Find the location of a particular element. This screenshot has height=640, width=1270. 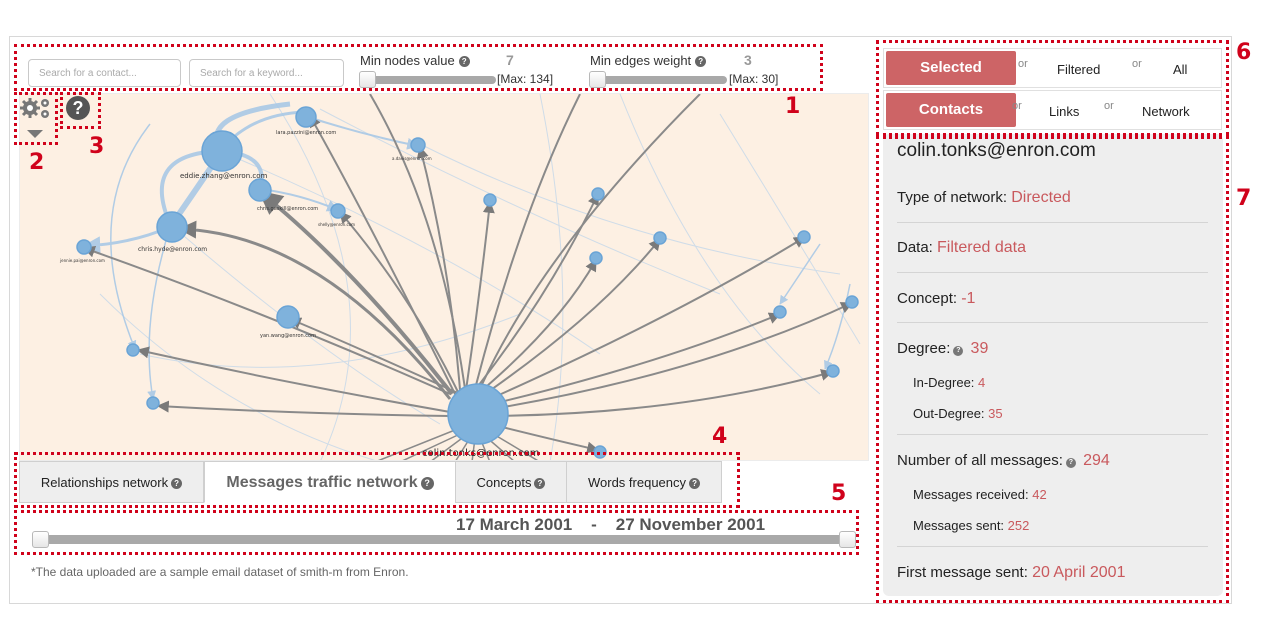

annotation-number: 5 is located at coordinates (839, 493).